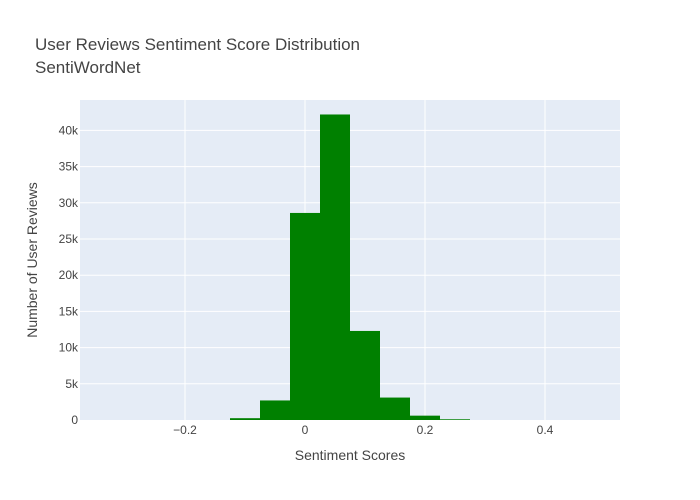 The image size is (700, 500). What do you see at coordinates (88, 67) in the screenshot?
I see `chart-subtitle: SentiWordNet` at bounding box center [88, 67].